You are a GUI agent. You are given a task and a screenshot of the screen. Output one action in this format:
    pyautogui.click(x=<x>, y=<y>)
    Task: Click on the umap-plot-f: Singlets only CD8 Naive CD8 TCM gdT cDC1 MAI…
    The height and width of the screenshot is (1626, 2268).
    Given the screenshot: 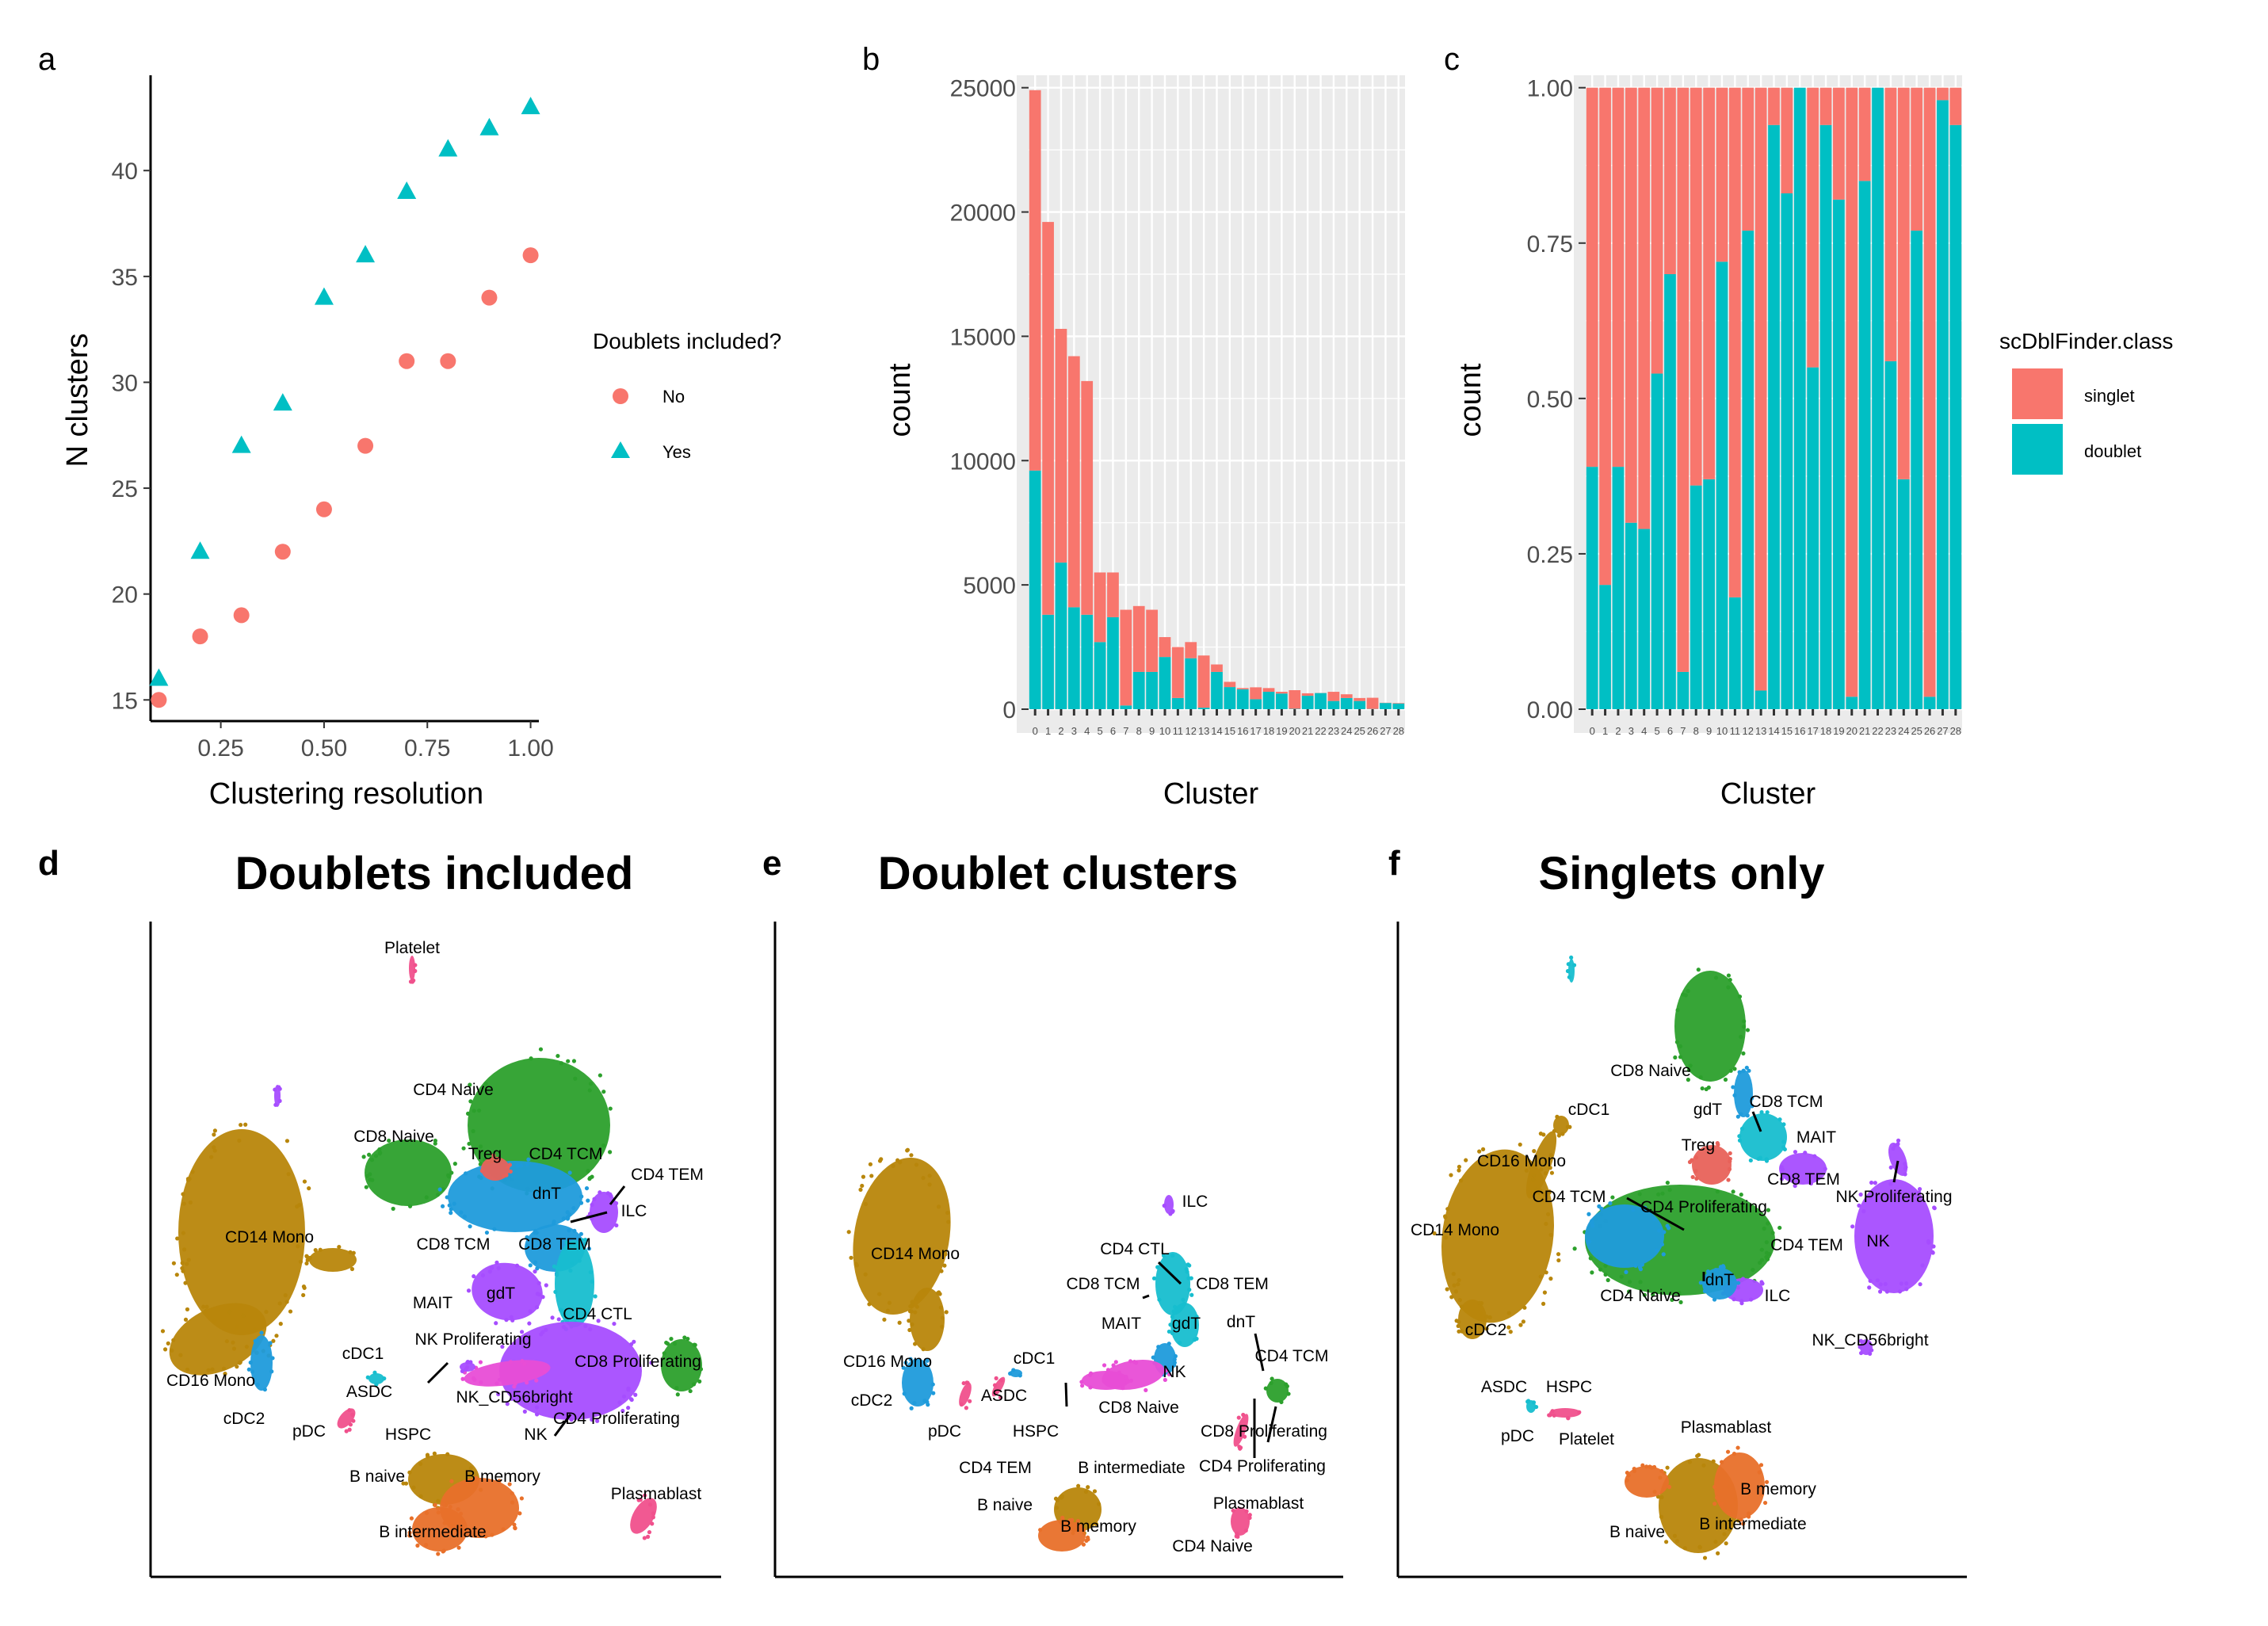 What is the action you would take?
    pyautogui.click(x=1681, y=1213)
    